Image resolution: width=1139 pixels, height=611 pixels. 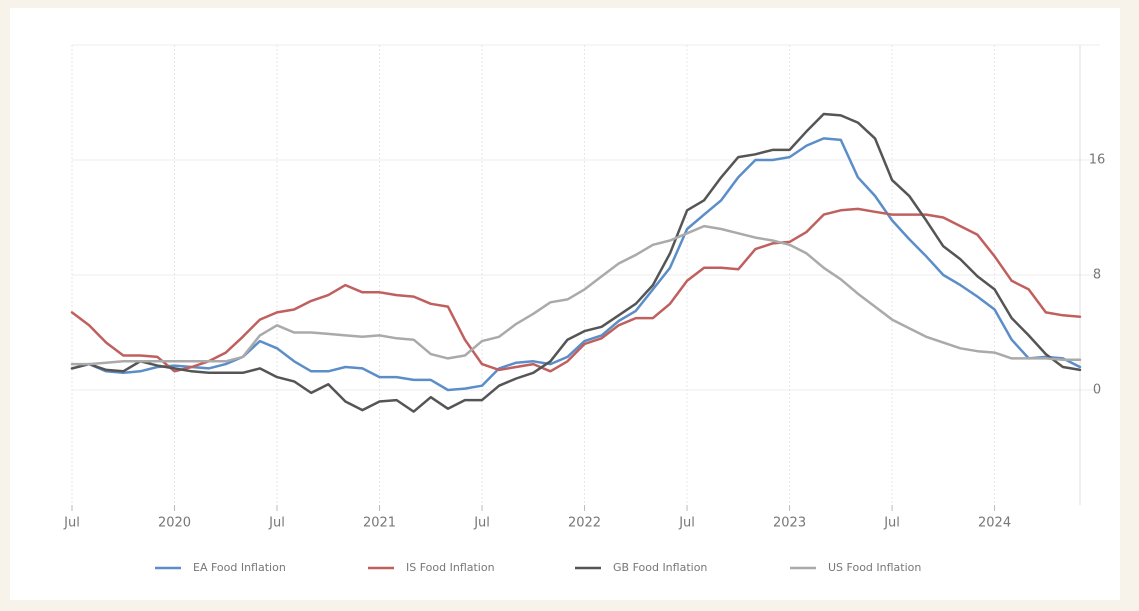 I want to click on x-tick-label: 2024, so click(x=994, y=523).